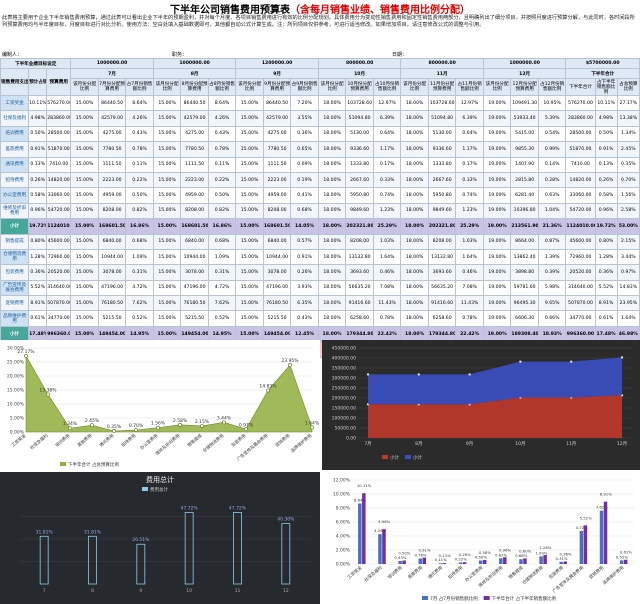 The width and height of the screenshot is (640, 604). What do you see at coordinates (277, 334) in the screenshot?
I see `cell: 149454.00` at bounding box center [277, 334].